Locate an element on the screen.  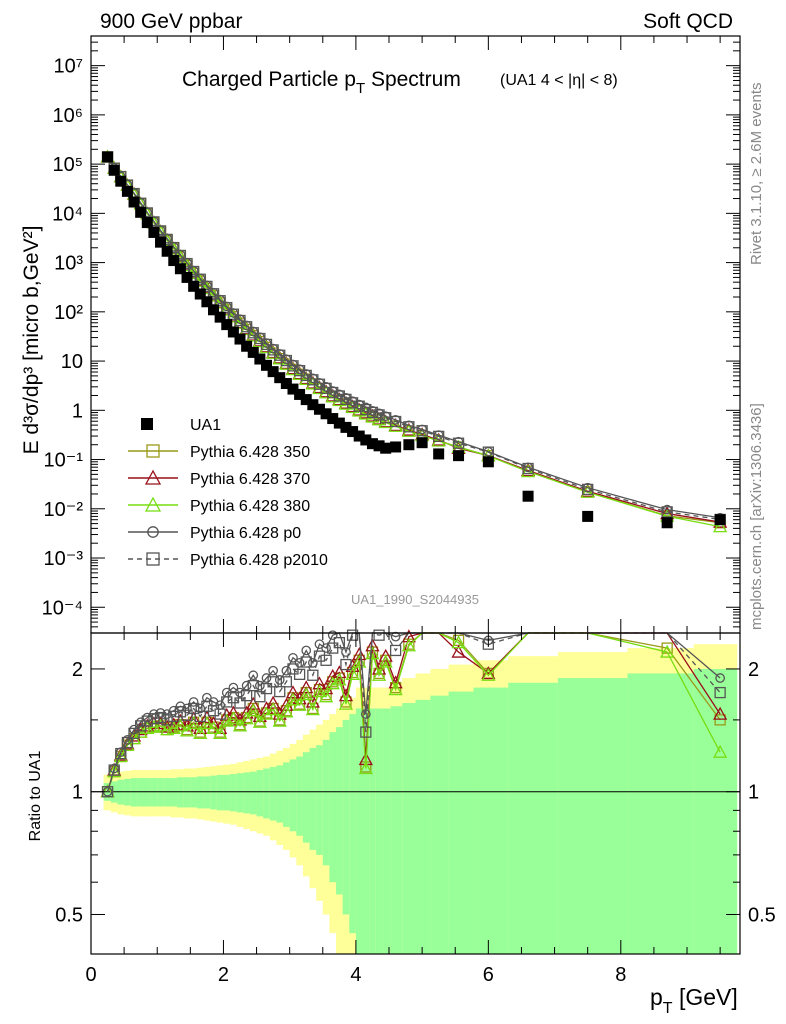
rivet-label: Rivet 3.1.10, ≥ 2.6M events is located at coordinates (756, 174).